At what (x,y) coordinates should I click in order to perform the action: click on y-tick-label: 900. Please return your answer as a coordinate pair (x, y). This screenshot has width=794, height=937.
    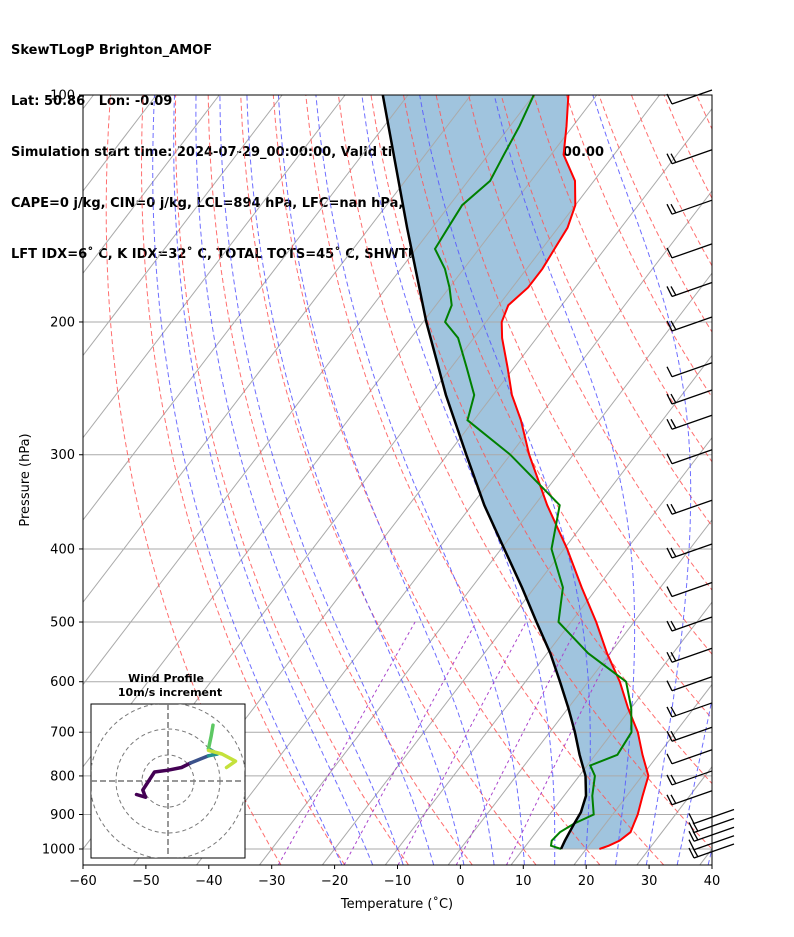
    Looking at the image, I should click on (62, 815).